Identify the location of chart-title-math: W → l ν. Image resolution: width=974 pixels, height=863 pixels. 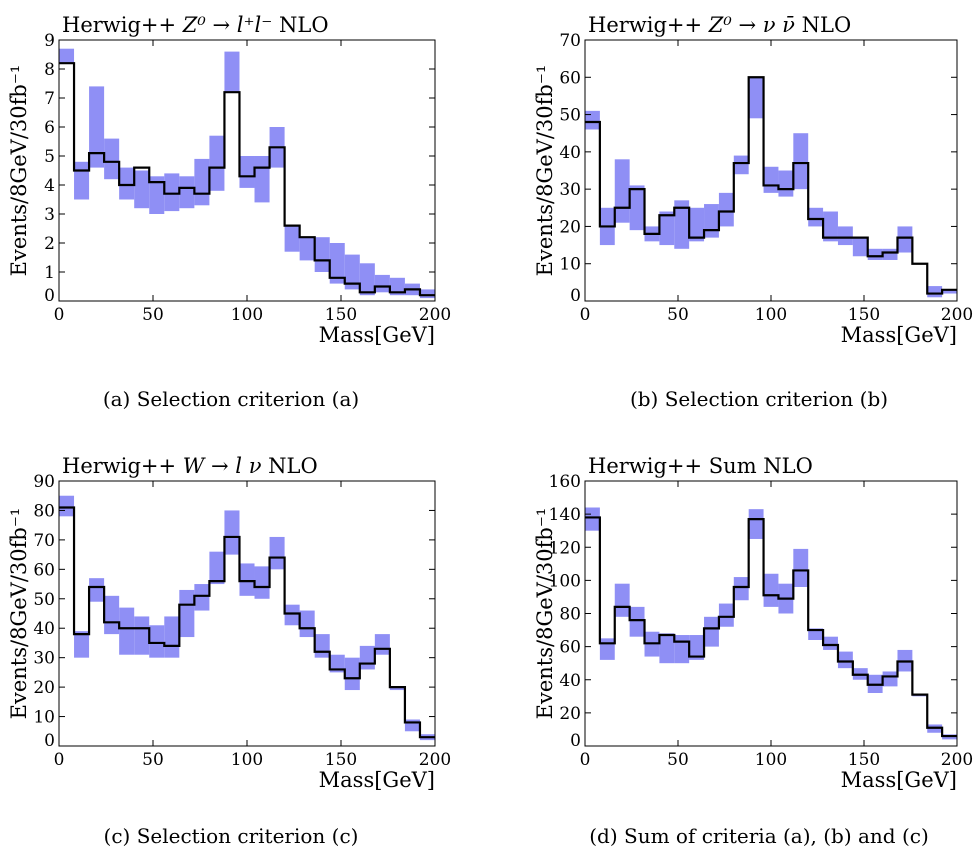
(222, 466).